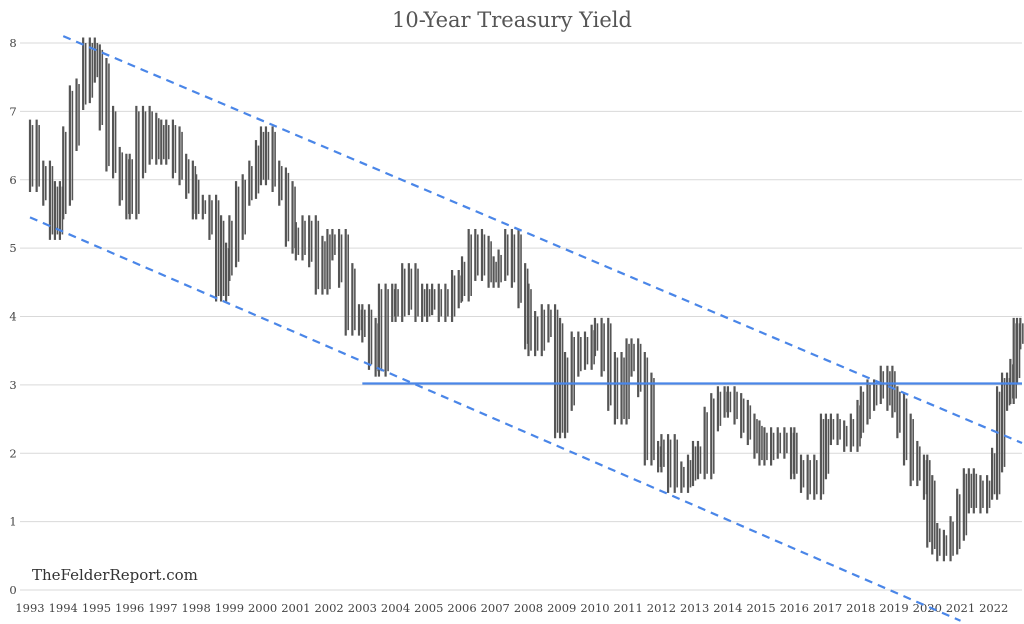 The height and width of the screenshot is (624, 1024). What do you see at coordinates (29, 608) in the screenshot?
I see `x-tick-label: 1993` at bounding box center [29, 608].